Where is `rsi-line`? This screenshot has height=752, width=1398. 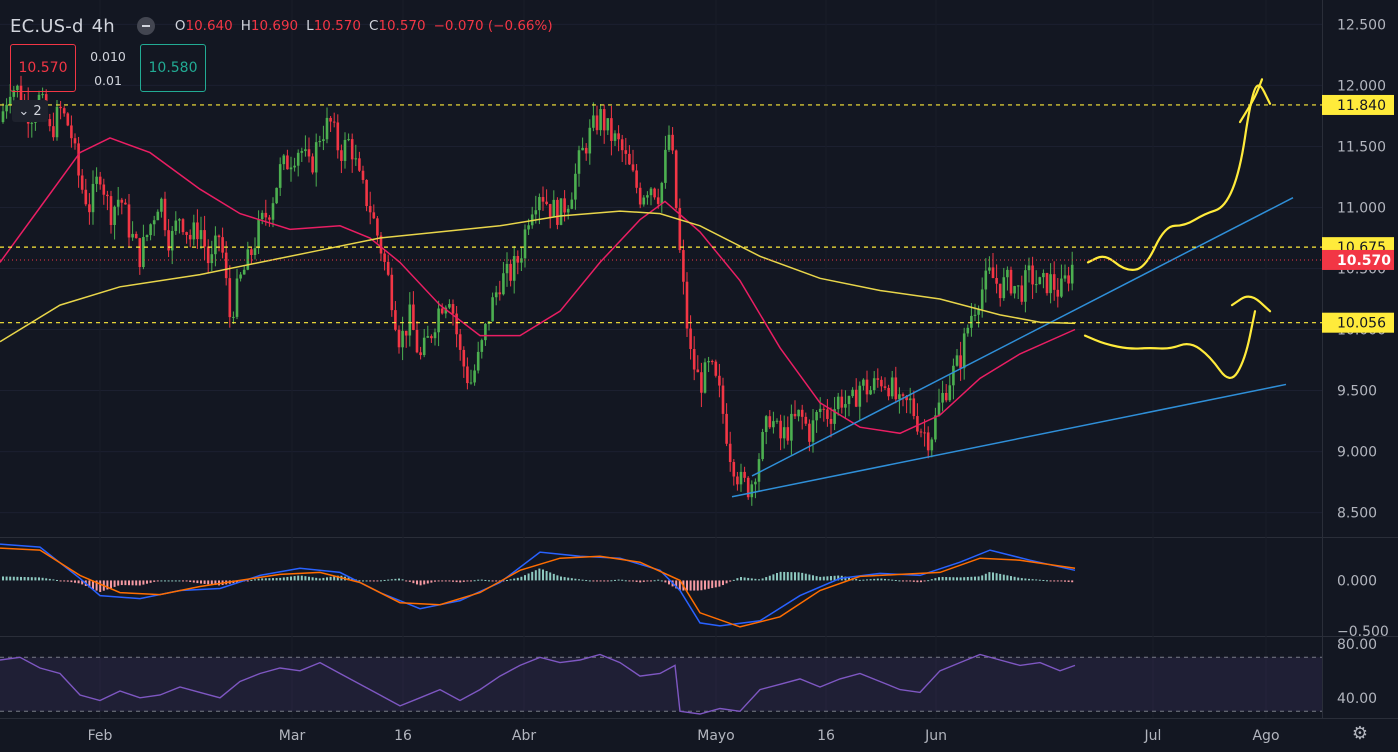
rsi-line is located at coordinates (538, 684).